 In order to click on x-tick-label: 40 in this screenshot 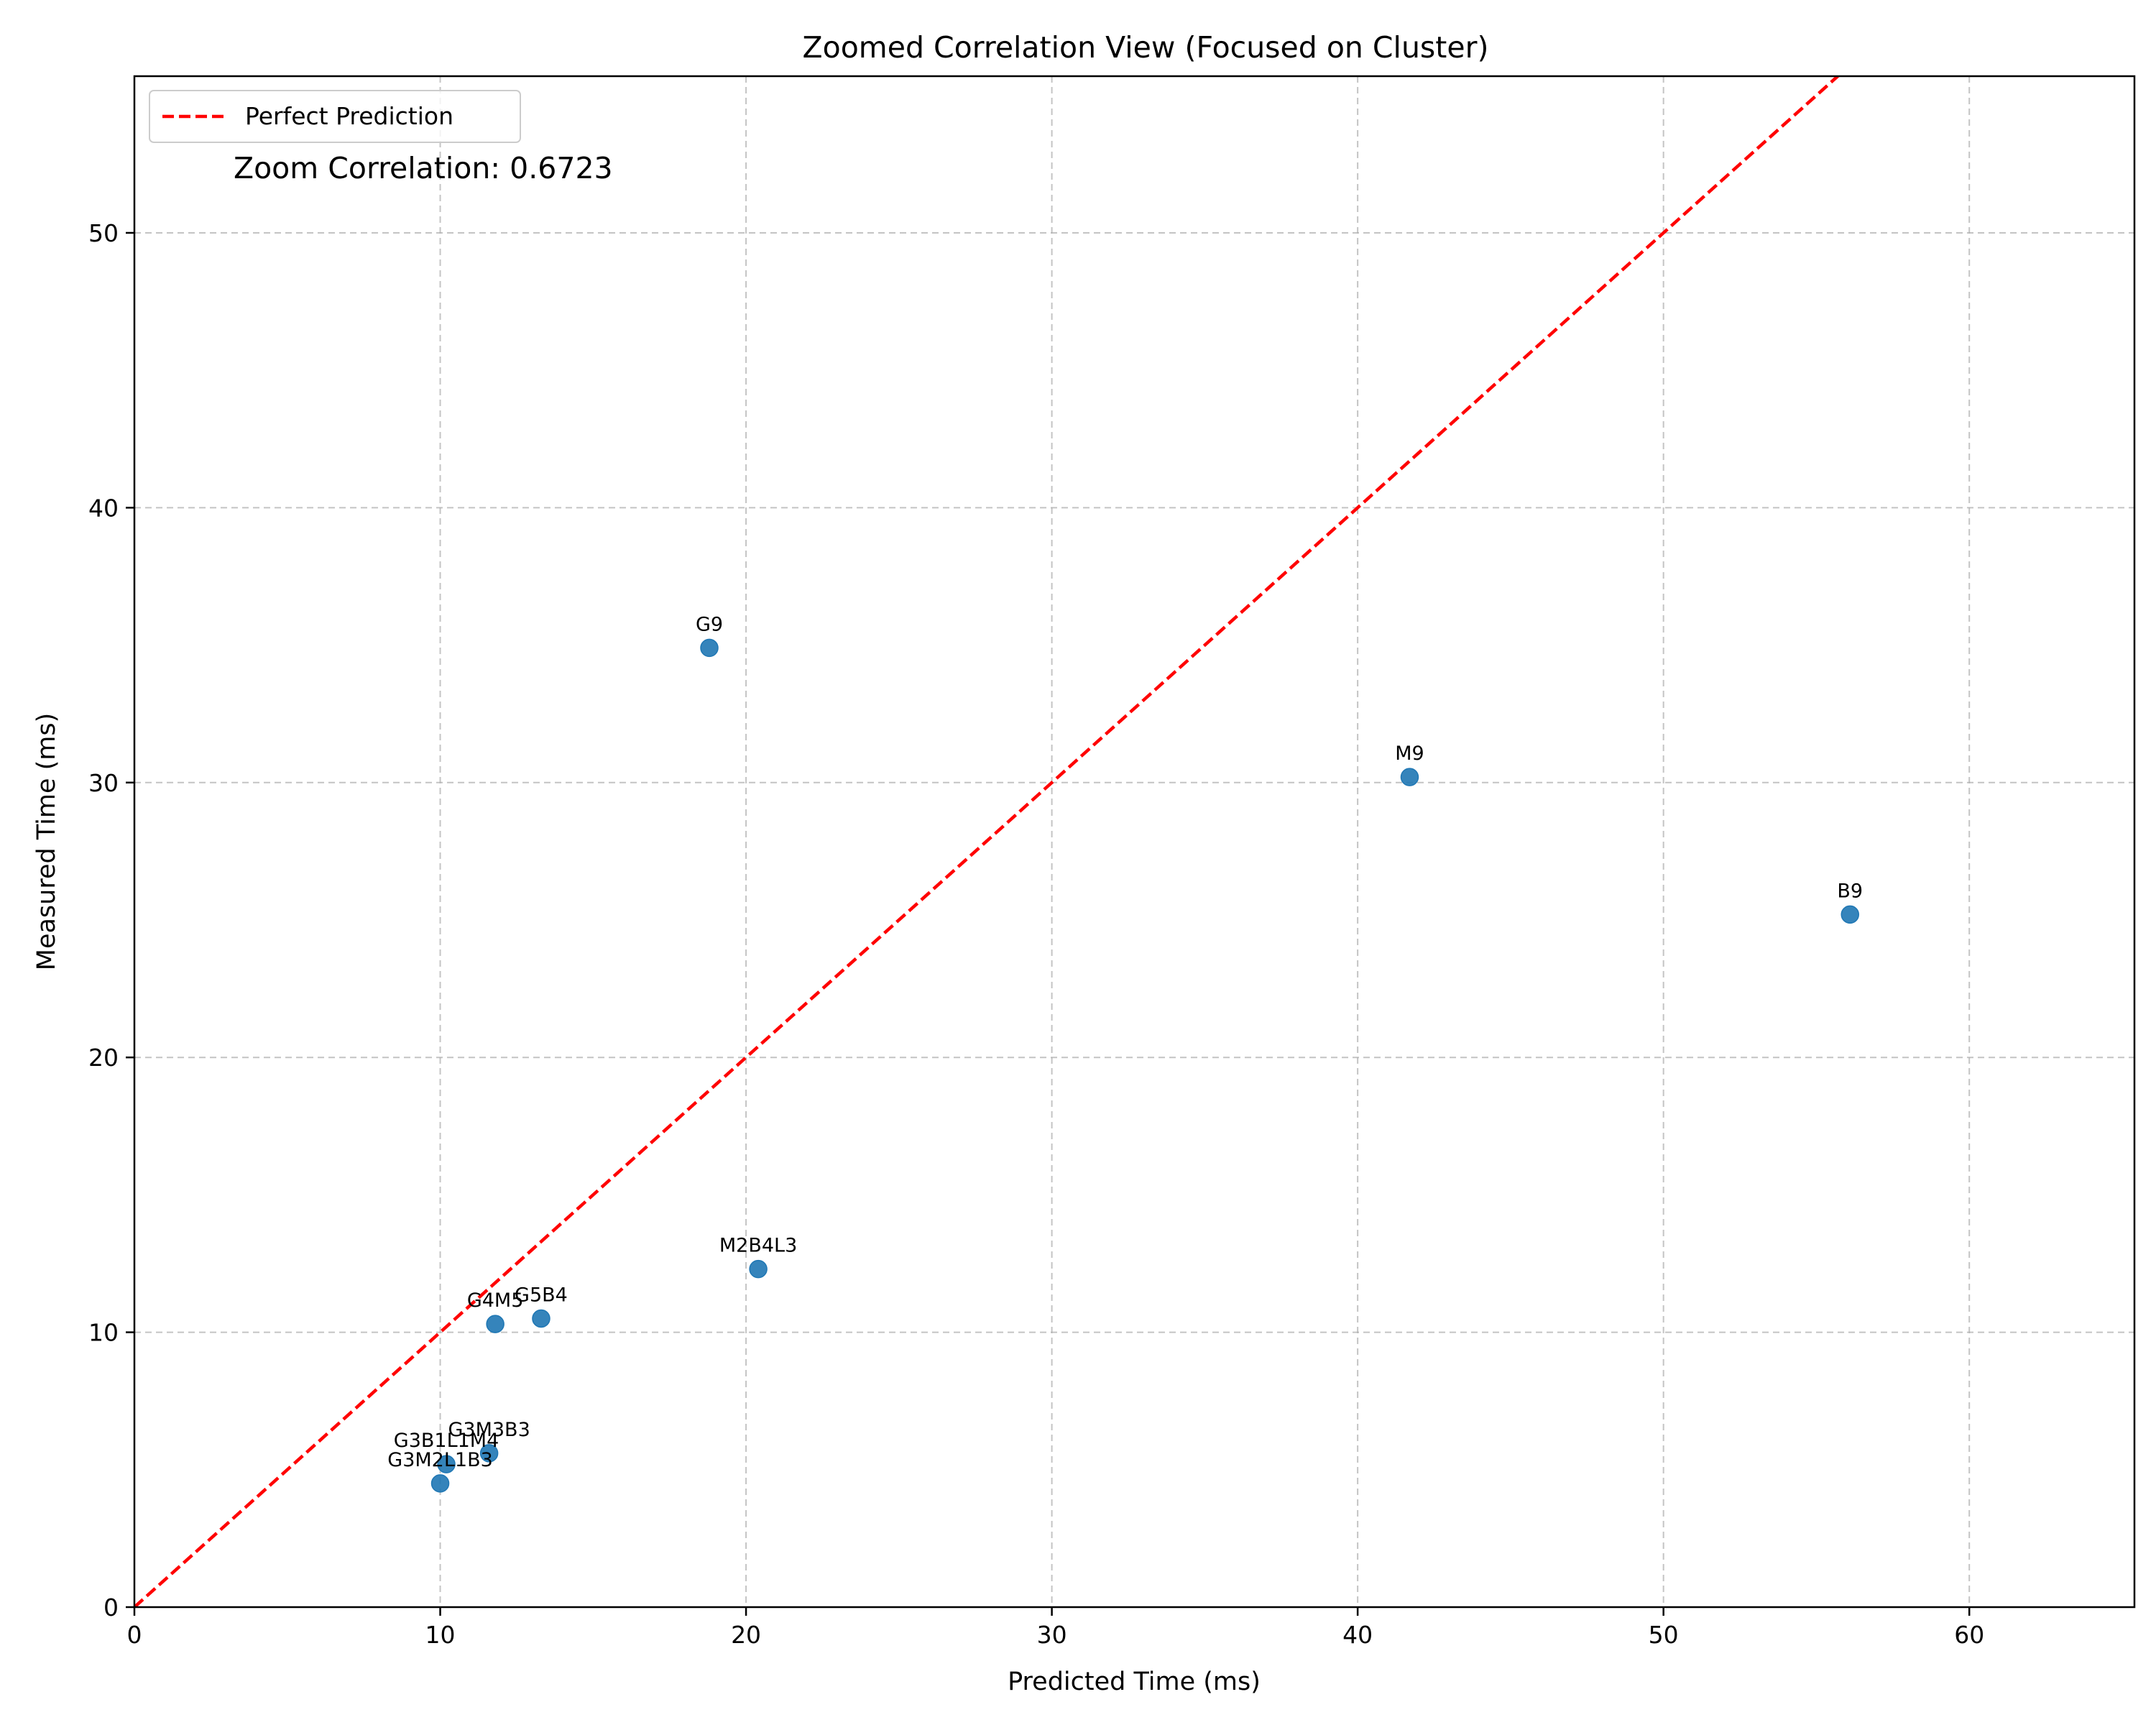, I will do `click(1357, 1635)`.